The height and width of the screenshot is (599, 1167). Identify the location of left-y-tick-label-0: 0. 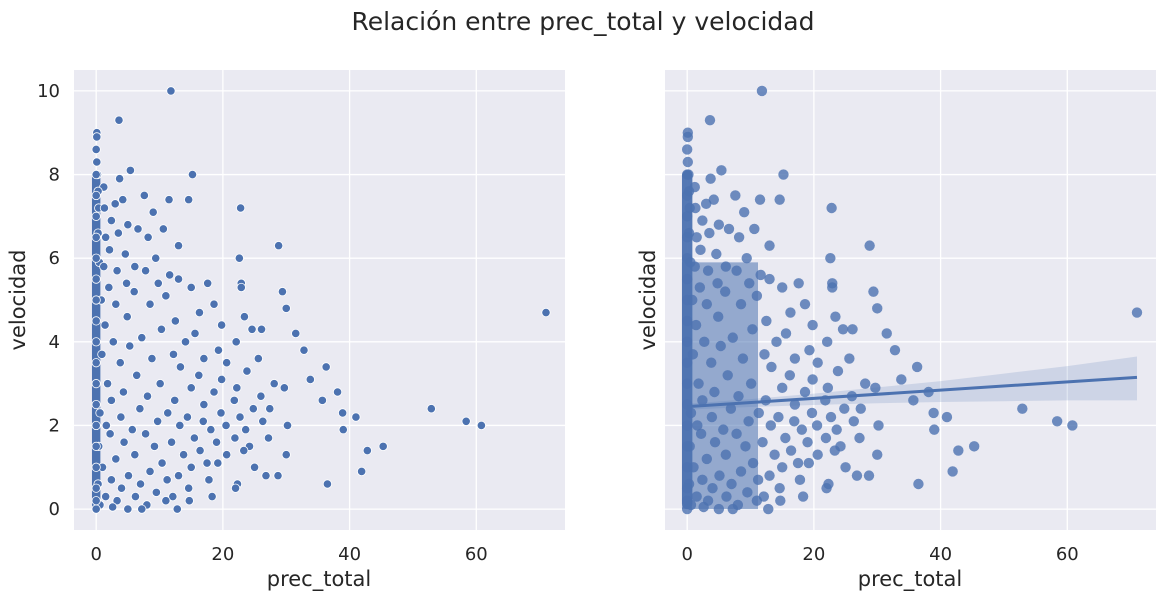
(54, 509).